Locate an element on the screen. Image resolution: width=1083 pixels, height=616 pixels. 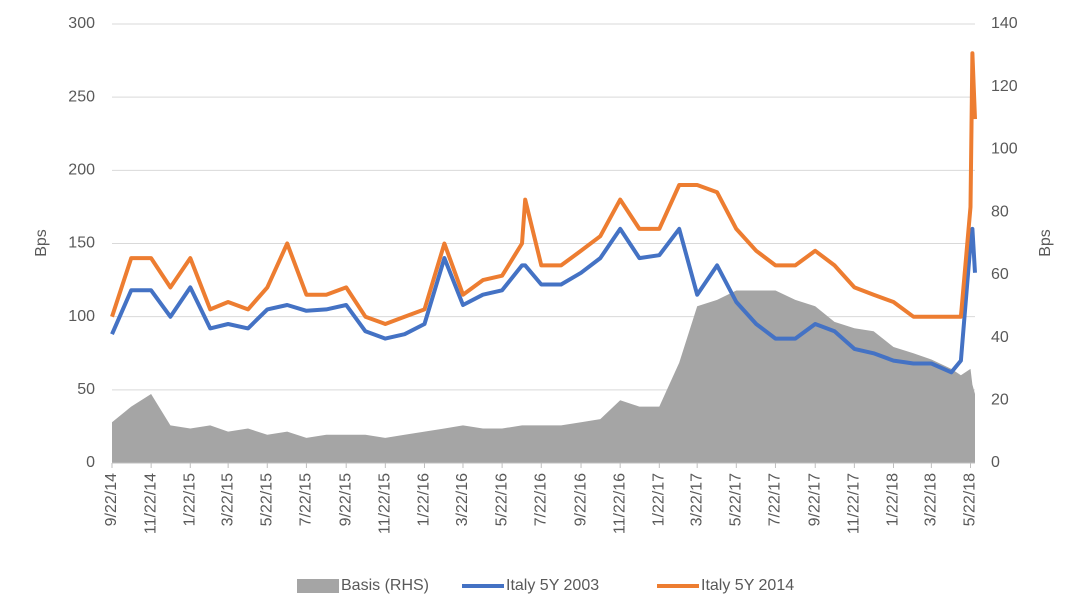
x-tick-label: 3/22/18 is located at coordinates (931, 499).